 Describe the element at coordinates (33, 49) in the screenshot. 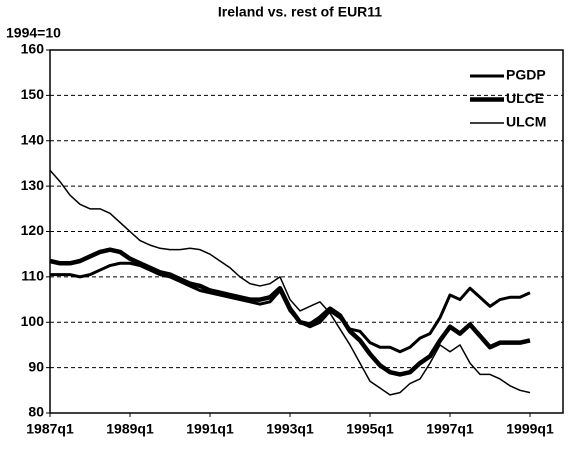

I see `y-tick-label: 160` at that location.